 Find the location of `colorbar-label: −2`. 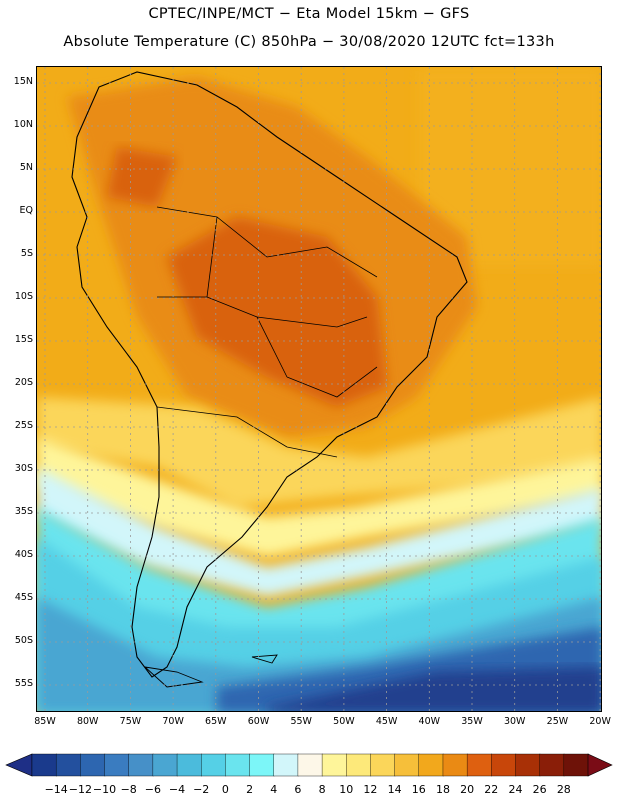

colorbar-label: −2 is located at coordinates (201, 789).